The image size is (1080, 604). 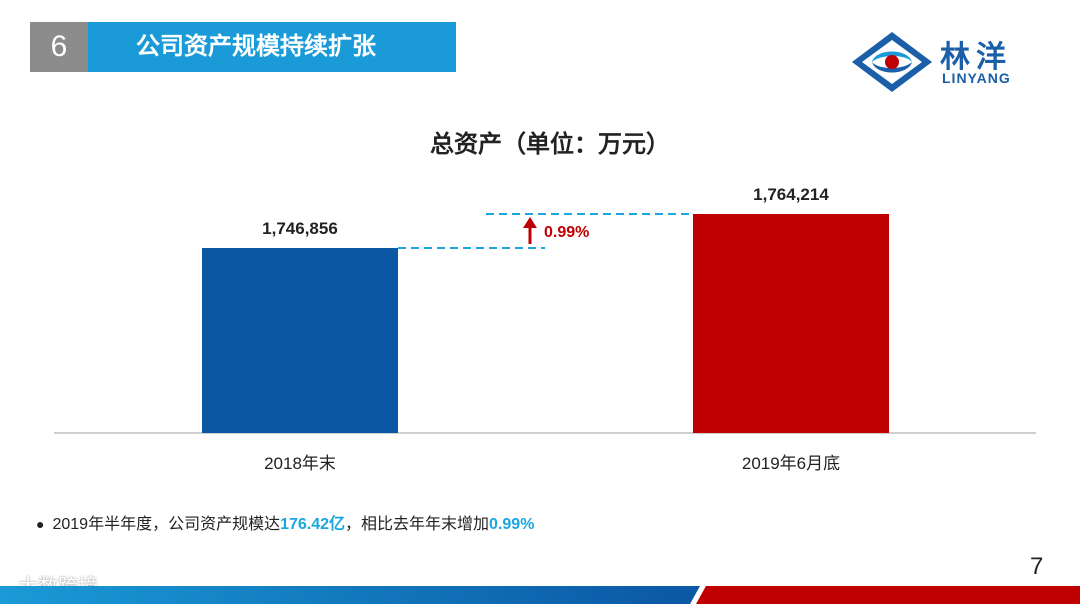 I want to click on up-arrow-icon, so click(x=530, y=230).